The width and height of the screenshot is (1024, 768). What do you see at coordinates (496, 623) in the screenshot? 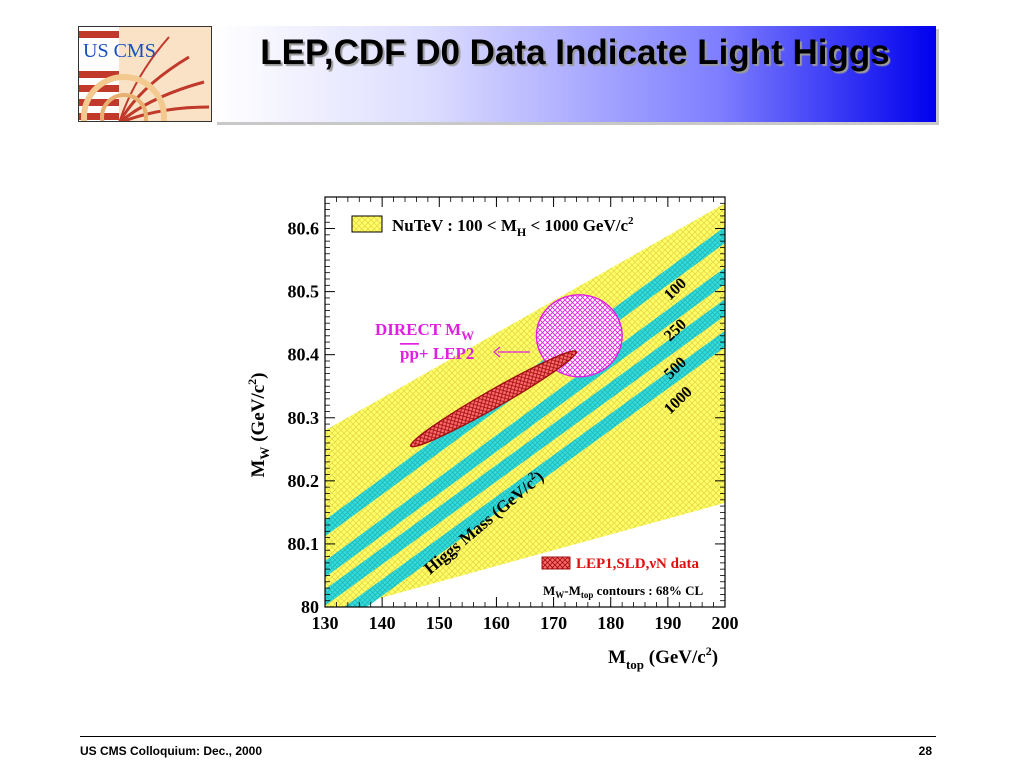
I see `x-tick-label: 160` at bounding box center [496, 623].